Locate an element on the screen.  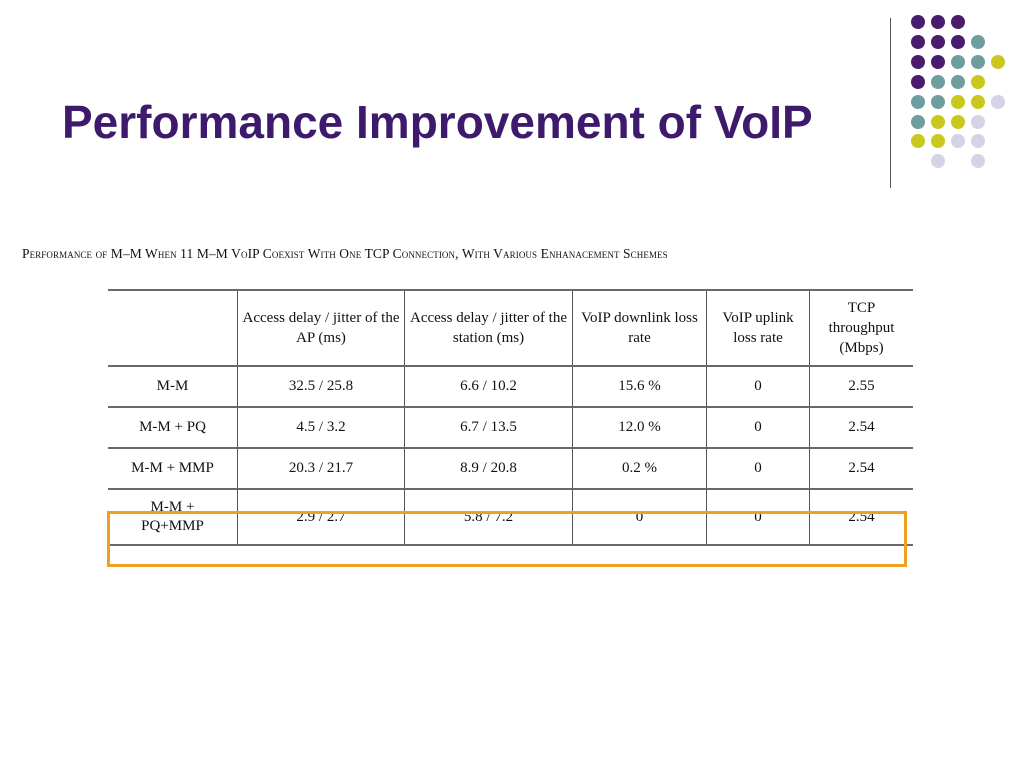
row-label: M-M + PQ is located at coordinates (173, 427).